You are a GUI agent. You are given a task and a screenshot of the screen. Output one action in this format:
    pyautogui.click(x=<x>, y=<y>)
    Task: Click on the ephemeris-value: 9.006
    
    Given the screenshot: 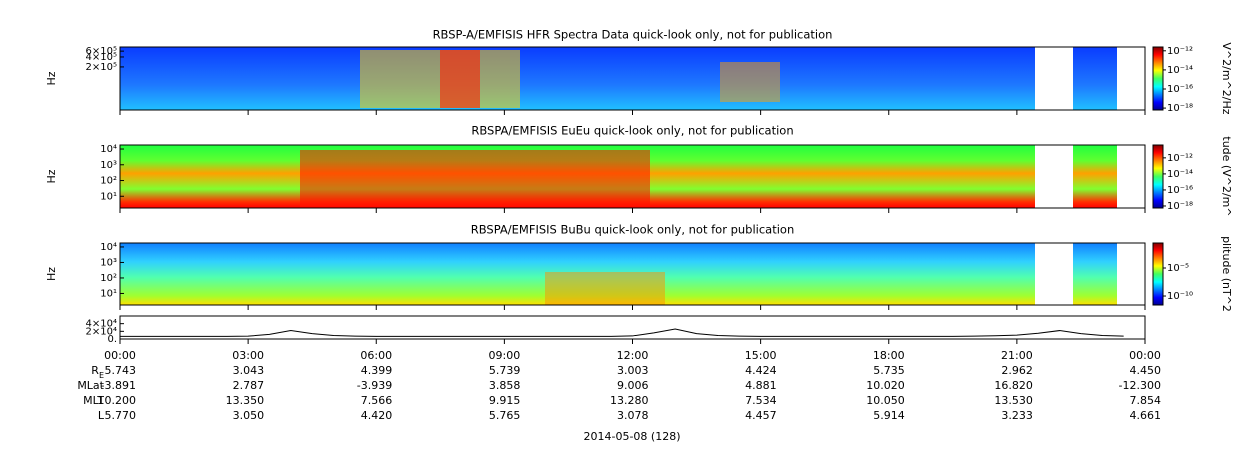 What is the action you would take?
    pyautogui.click(x=633, y=385)
    